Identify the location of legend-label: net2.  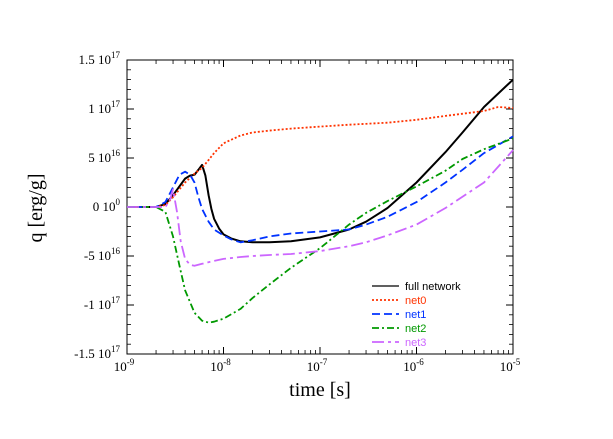
(415, 329).